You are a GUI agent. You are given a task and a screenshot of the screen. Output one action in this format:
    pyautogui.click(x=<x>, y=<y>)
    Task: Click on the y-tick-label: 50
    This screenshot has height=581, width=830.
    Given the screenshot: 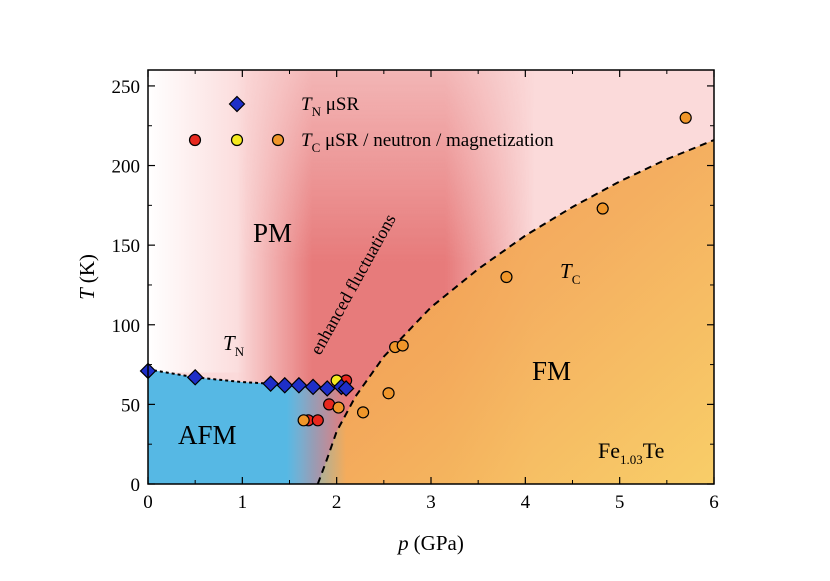 What is the action you would take?
    pyautogui.click(x=130, y=405)
    